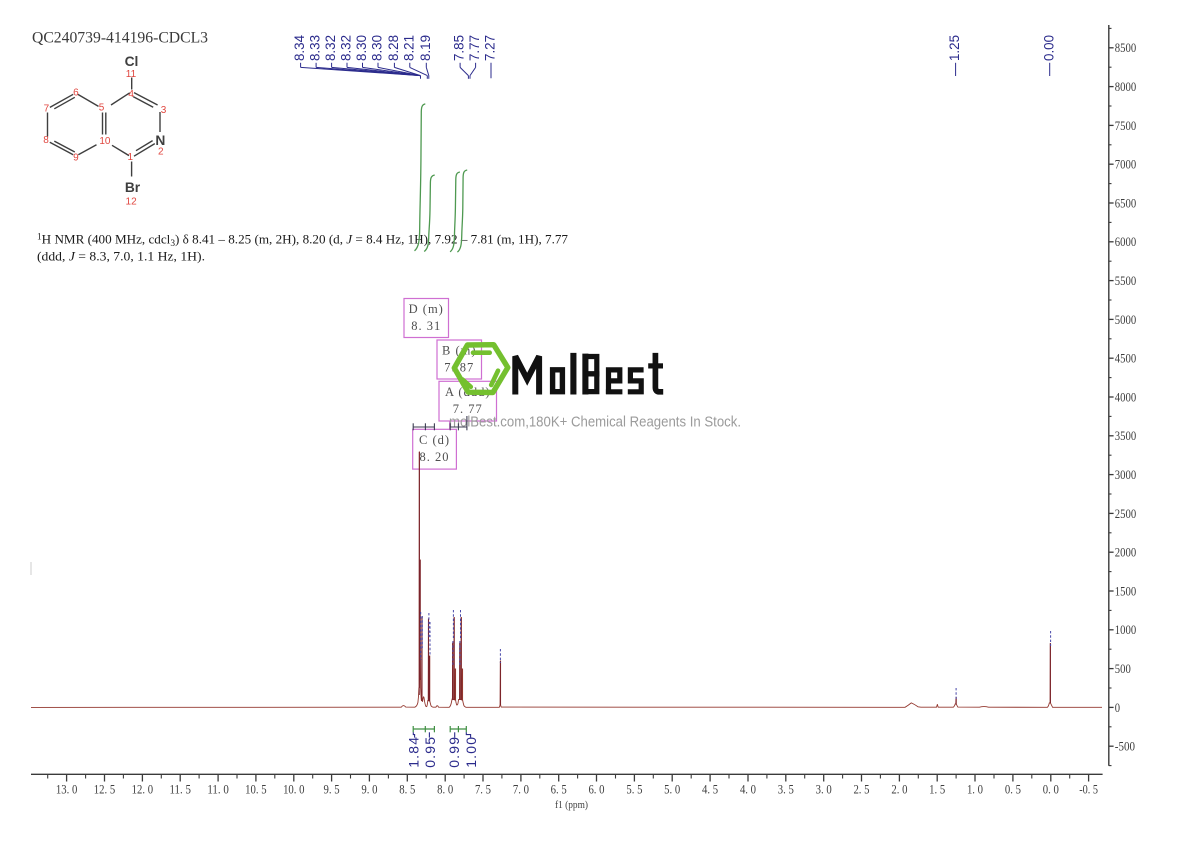  Describe the element at coordinates (861, 790) in the screenshot. I see `svg-text: 2. 5` at that location.